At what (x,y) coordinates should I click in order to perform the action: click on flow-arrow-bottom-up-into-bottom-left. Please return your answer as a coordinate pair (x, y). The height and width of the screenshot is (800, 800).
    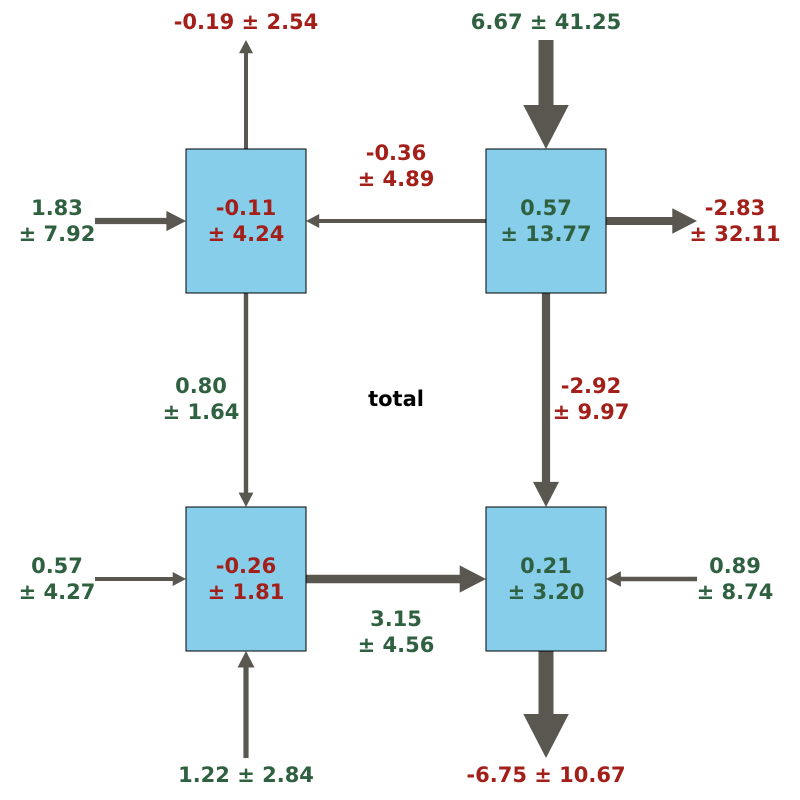
    Looking at the image, I should click on (246, 704).